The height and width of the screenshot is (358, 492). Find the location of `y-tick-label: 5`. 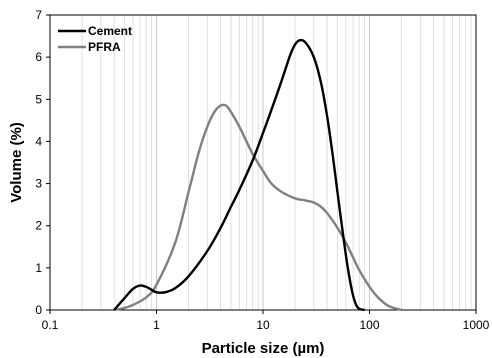

y-tick-label: 5 is located at coordinates (38, 99).